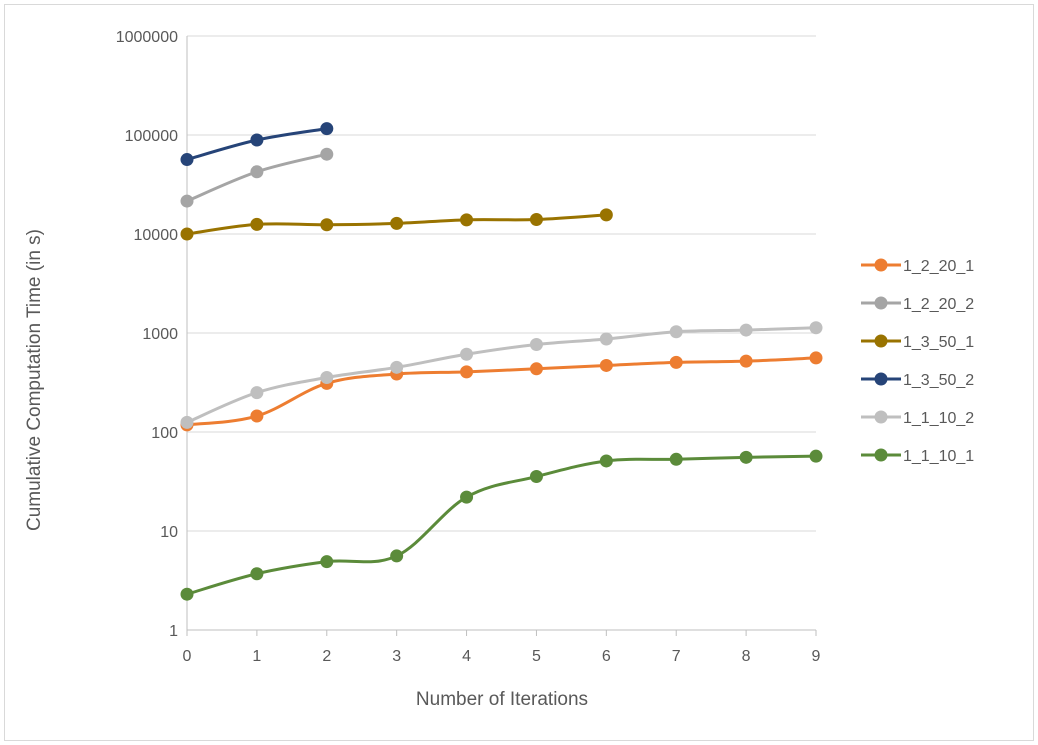  Describe the element at coordinates (160, 334) in the screenshot. I see `y-tick-label: 1000` at that location.